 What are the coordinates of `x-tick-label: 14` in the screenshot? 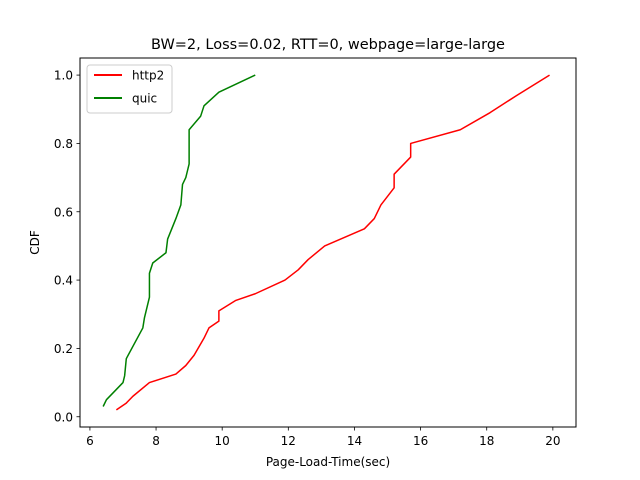 It's located at (354, 441).